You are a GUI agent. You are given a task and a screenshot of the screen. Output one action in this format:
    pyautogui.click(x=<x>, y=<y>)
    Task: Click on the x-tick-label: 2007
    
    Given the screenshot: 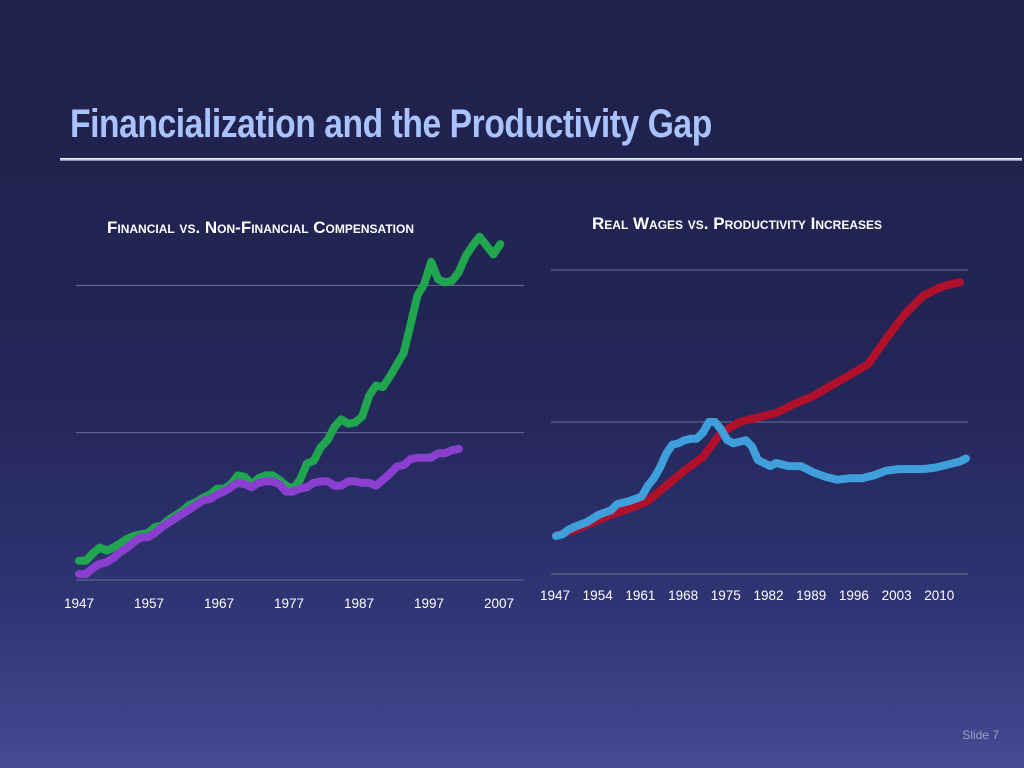 What is the action you would take?
    pyautogui.click(x=499, y=603)
    